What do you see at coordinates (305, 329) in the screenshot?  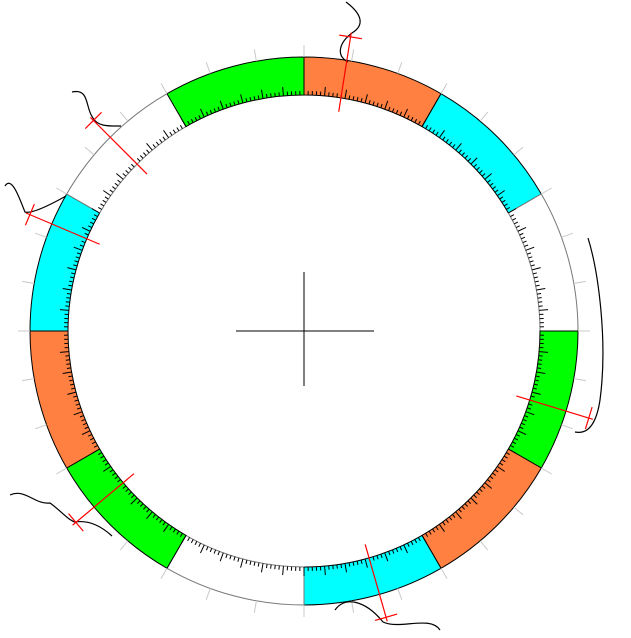 I see `center-crosshair` at bounding box center [305, 329].